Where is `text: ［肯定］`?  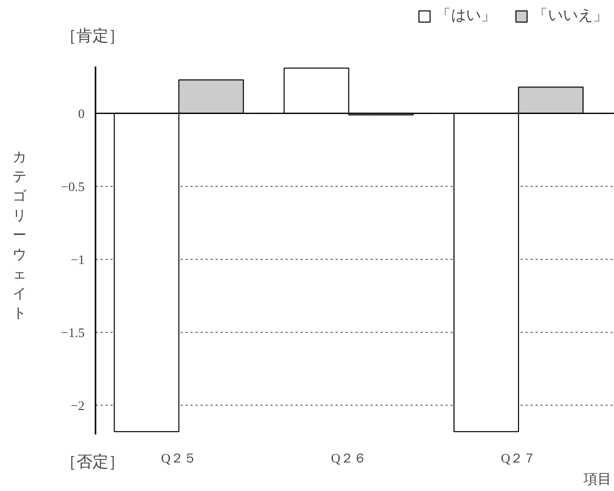
text: ［肯定］ is located at coordinates (92, 36).